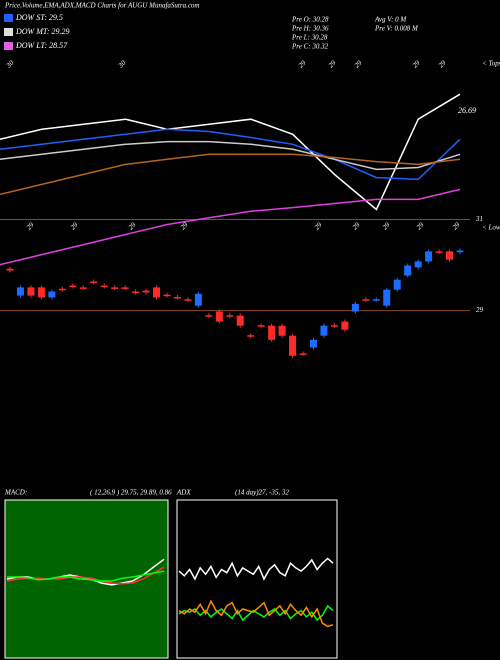  Describe the element at coordinates (479, 219) in the screenshot. I see `y-tick-label: 31` at that location.